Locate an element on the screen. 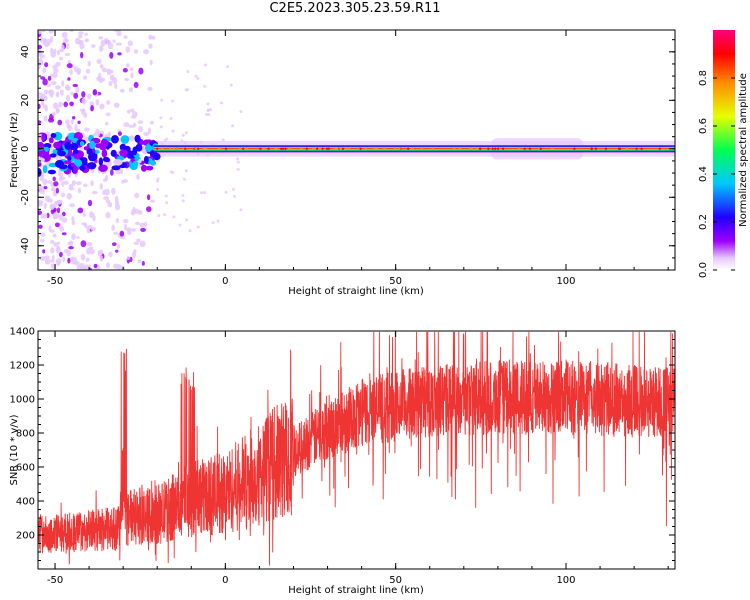  spectrogram-ytick-label: -20 is located at coordinates (25, 197).